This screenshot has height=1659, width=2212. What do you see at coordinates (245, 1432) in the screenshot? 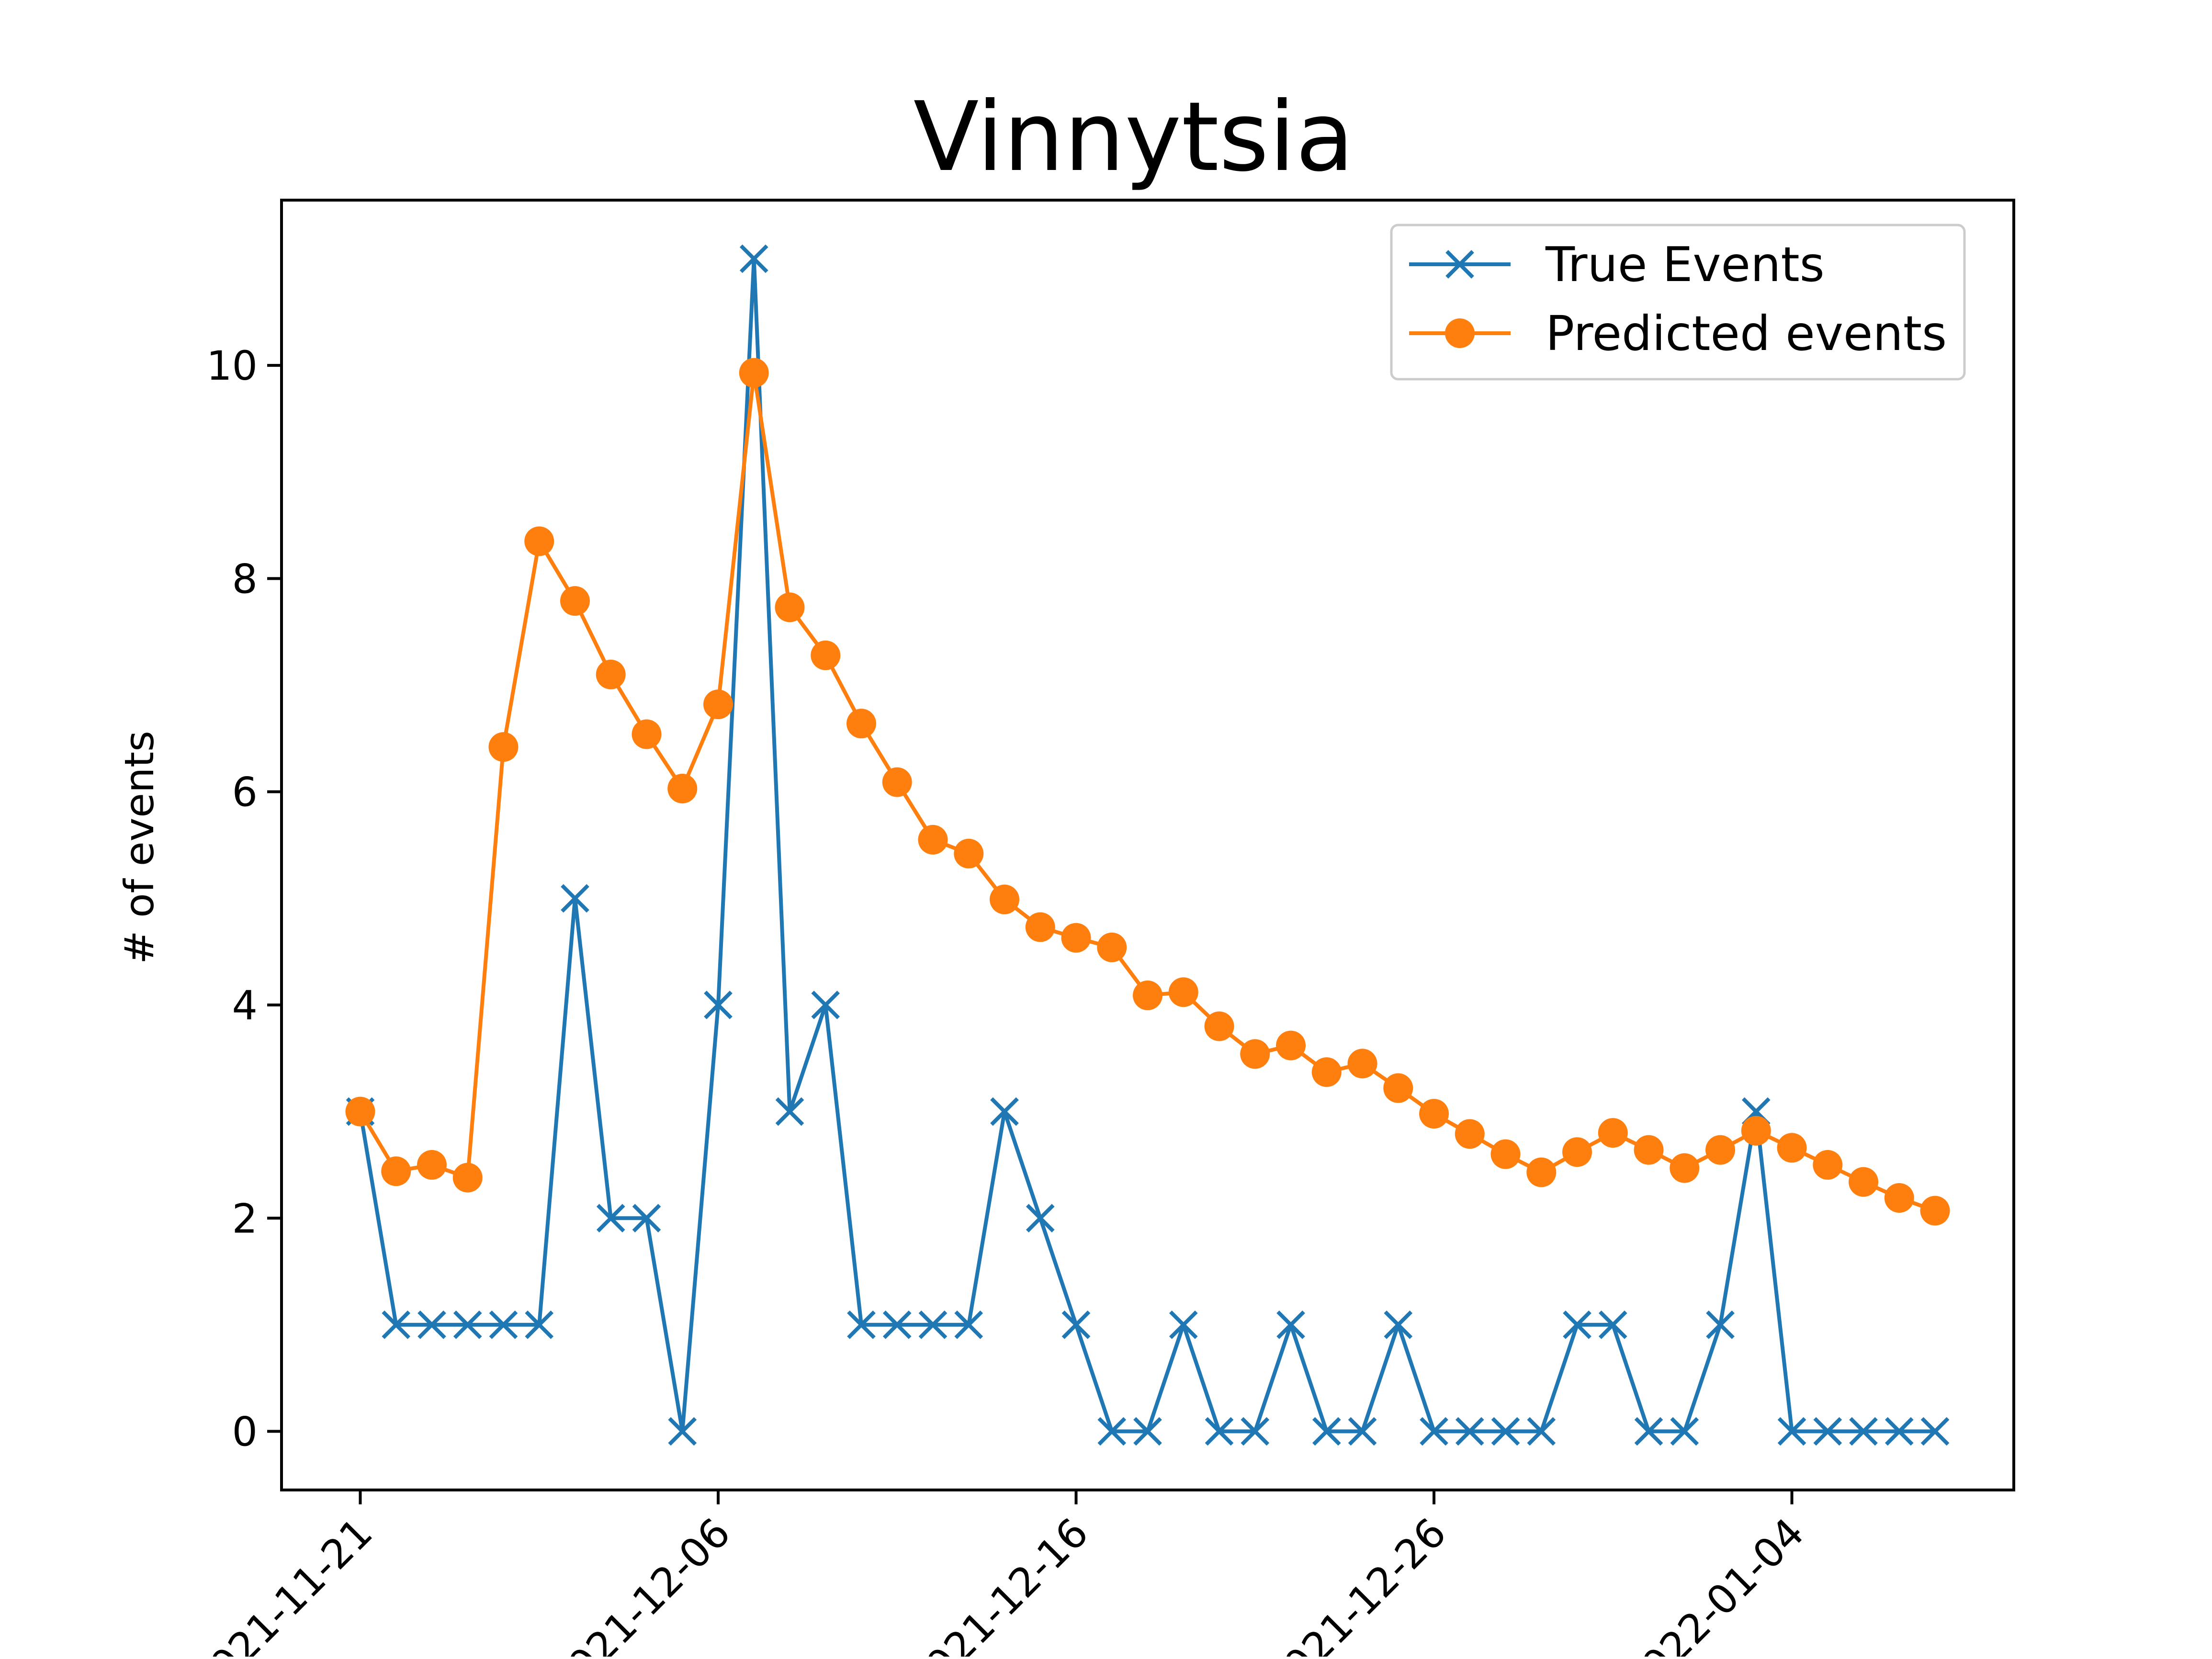
I see `y-tick-label: 0` at bounding box center [245, 1432].